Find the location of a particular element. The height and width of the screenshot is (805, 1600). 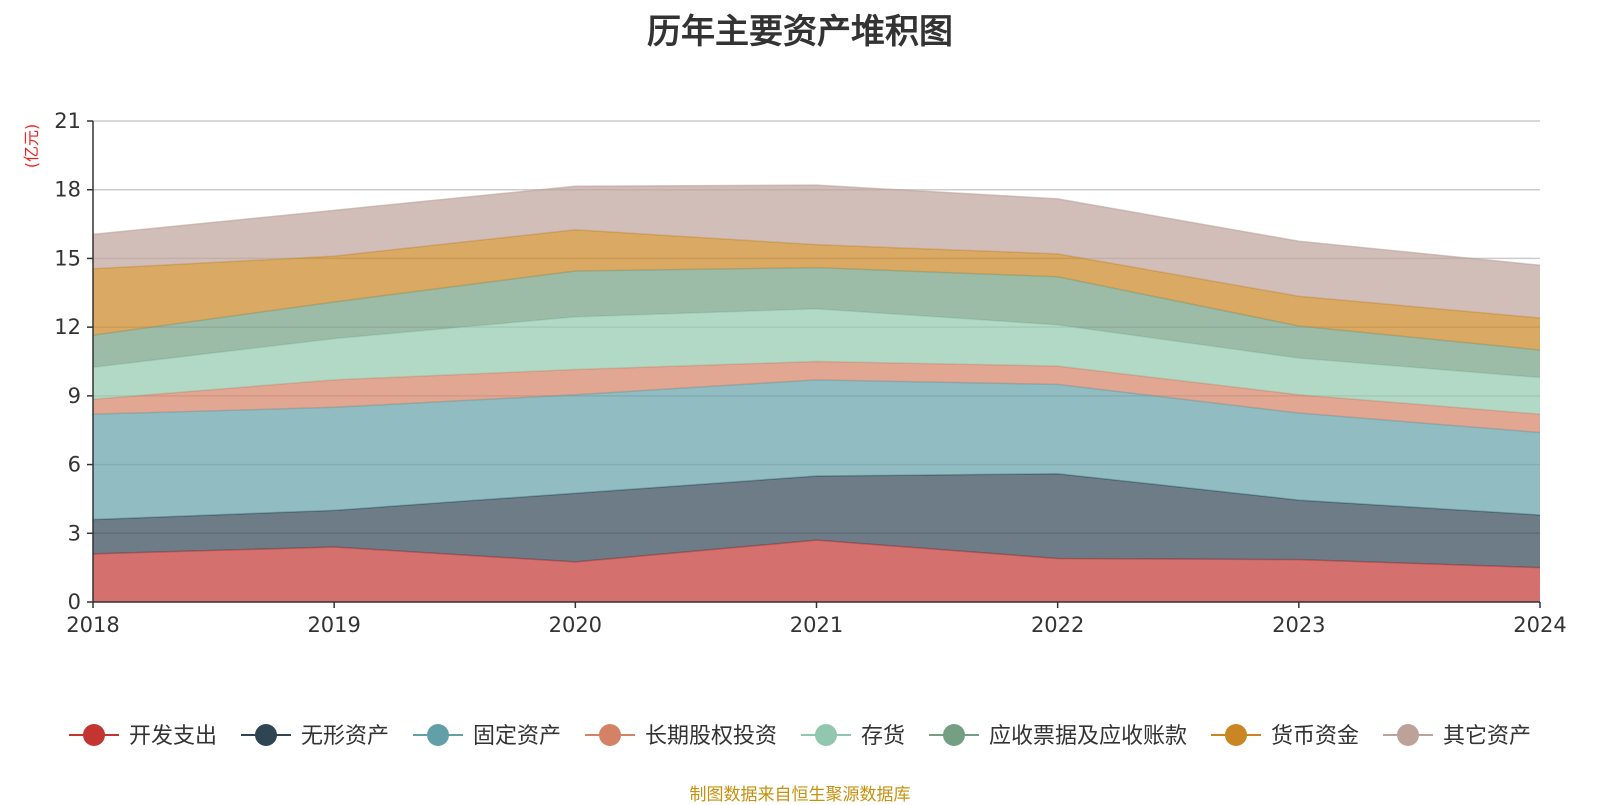

y-tick-label: 21 is located at coordinates (67, 121).